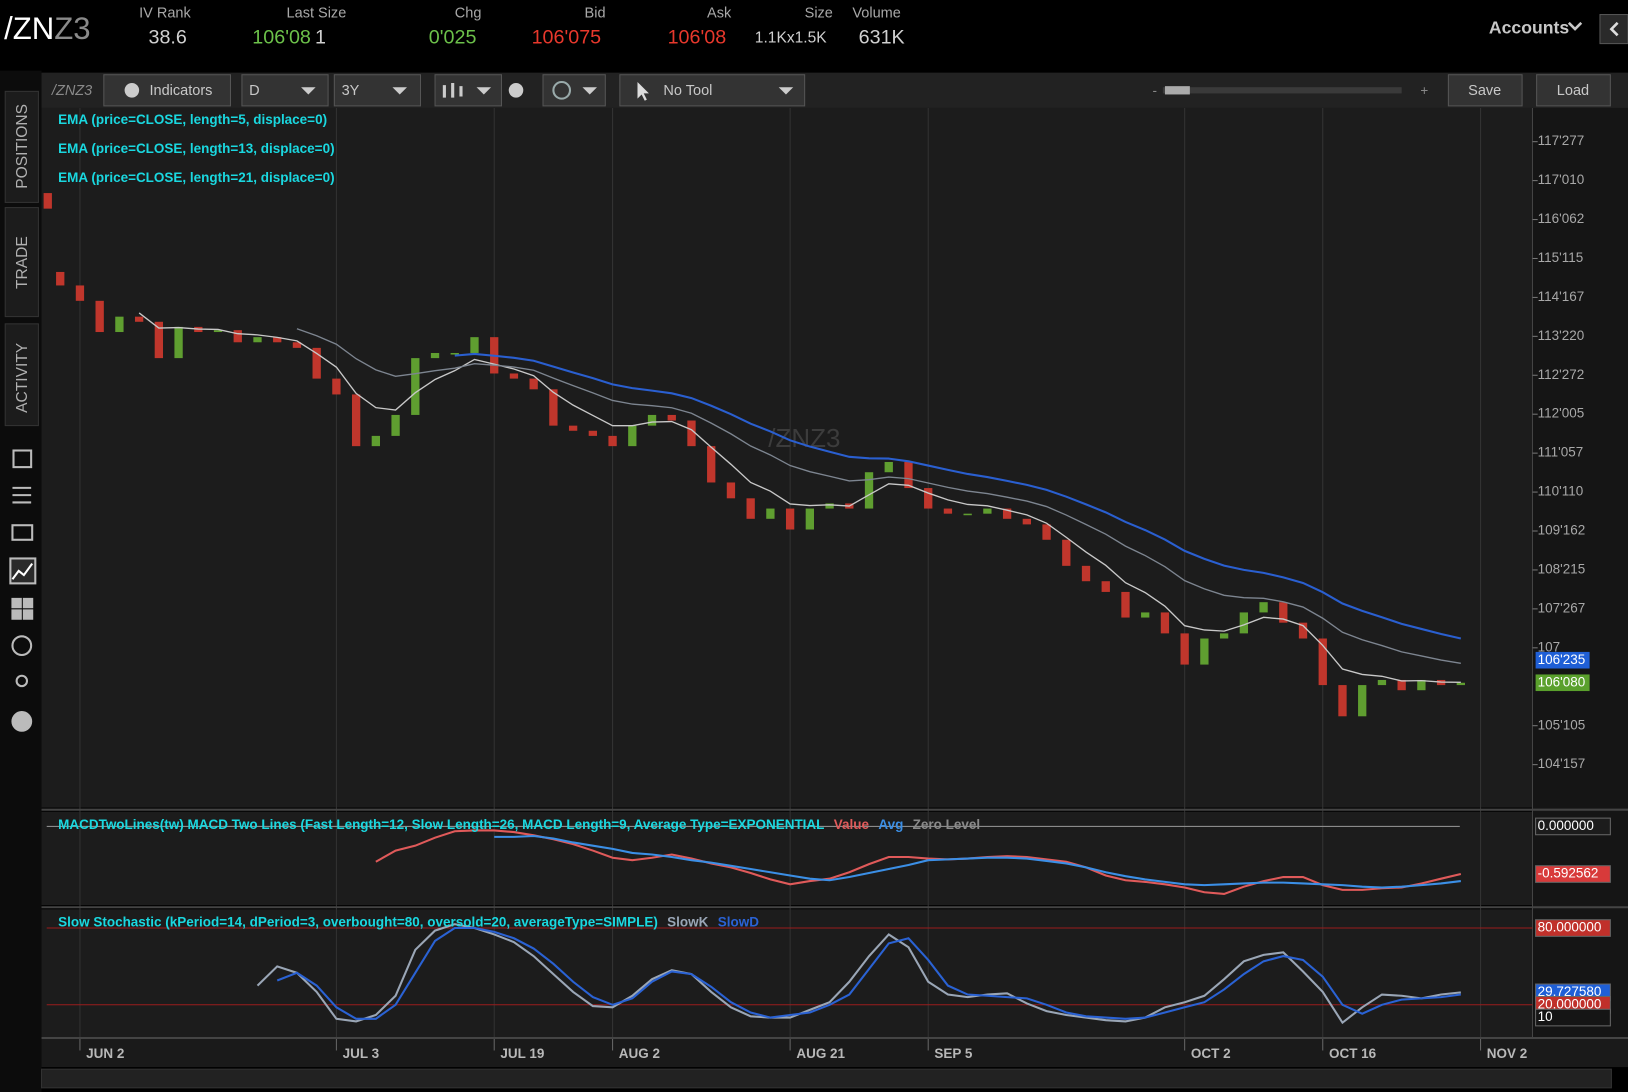 This screenshot has width=1628, height=1092. I want to click on y-tick-label: 80.000000, so click(1570, 927).